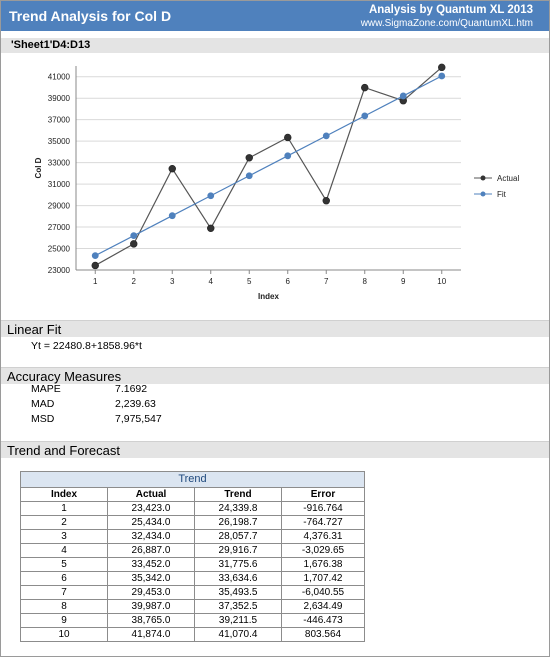 The width and height of the screenshot is (550, 657). I want to click on y-tick-label: 37000, so click(59, 120).